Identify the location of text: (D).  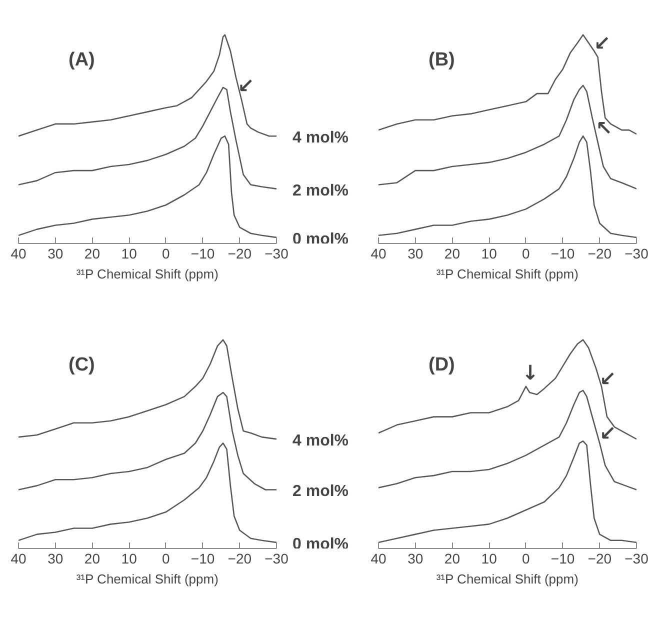
(441, 365).